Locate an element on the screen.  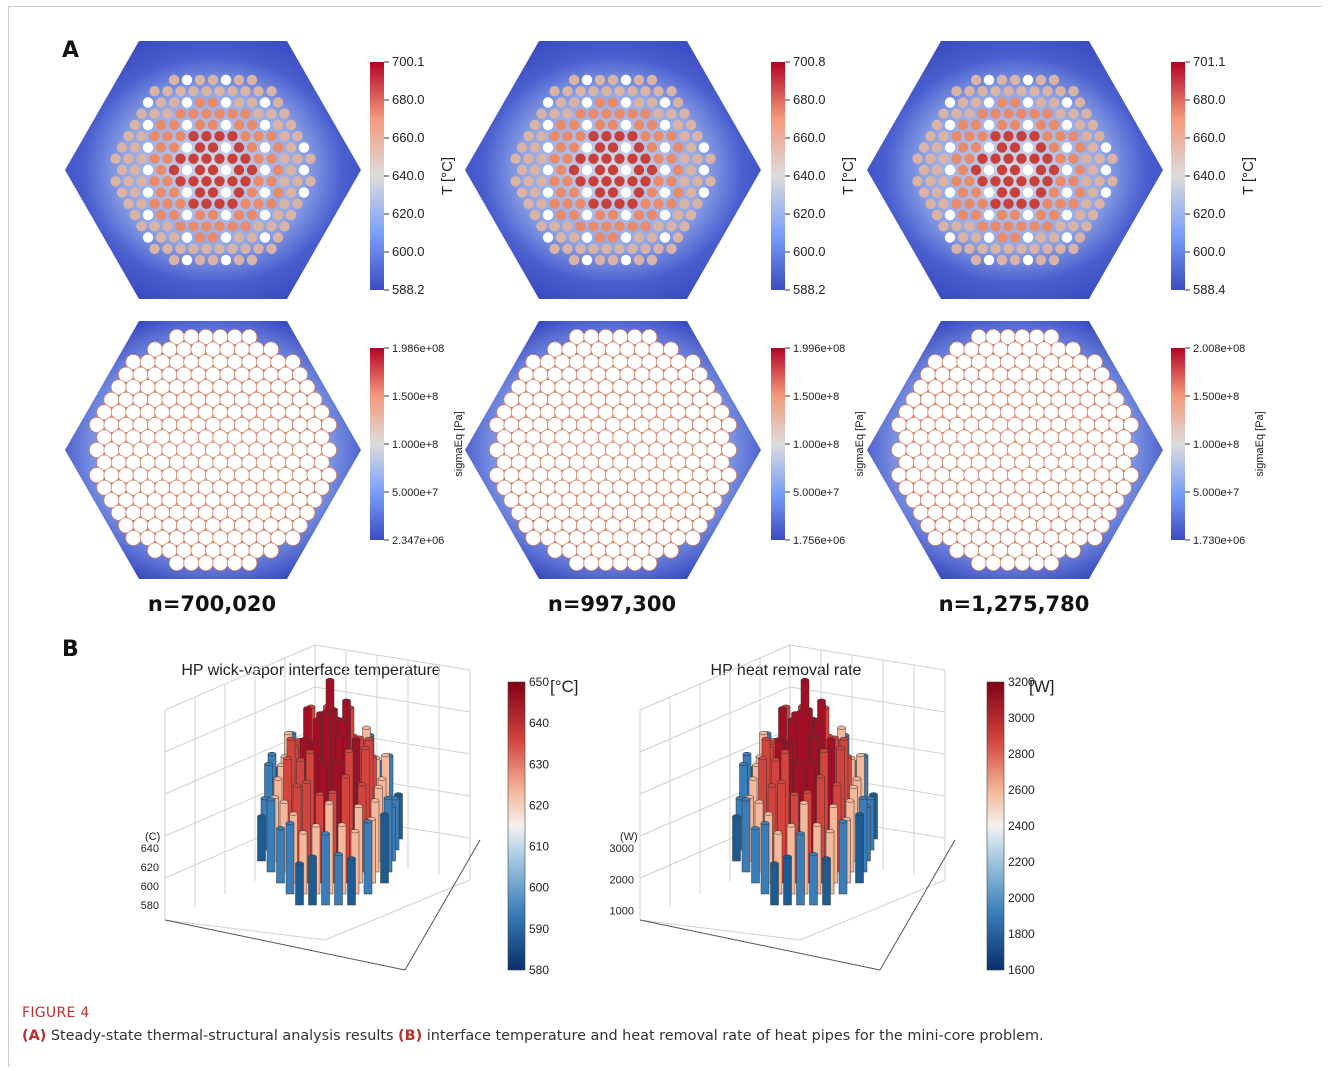
z-tick-label: 2000 is located at coordinates (622, 880).